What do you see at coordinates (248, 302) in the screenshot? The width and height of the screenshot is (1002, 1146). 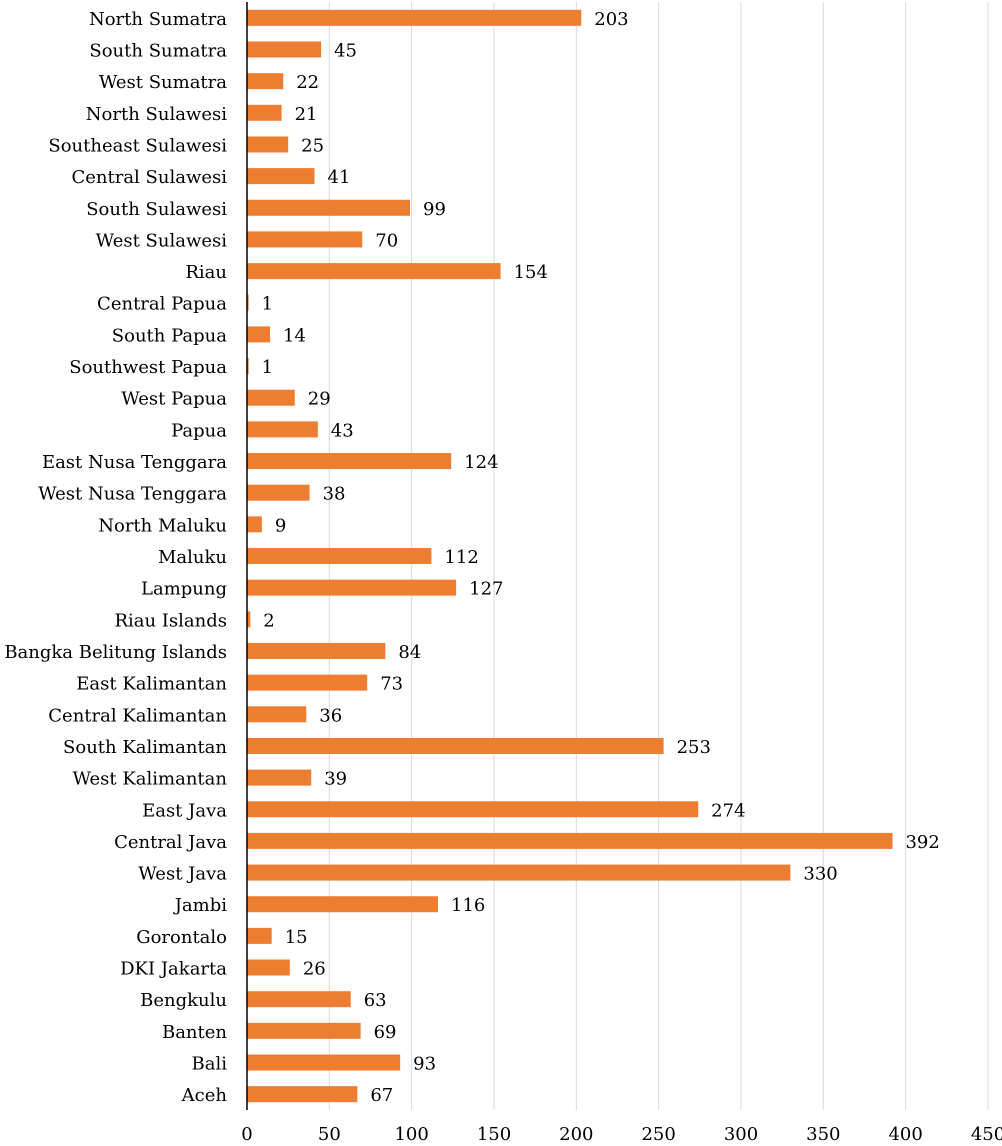 I see `bar-central-papua` at bounding box center [248, 302].